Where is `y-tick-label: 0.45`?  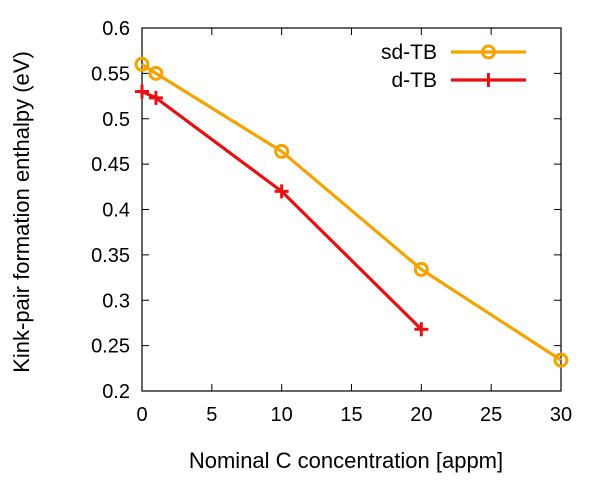
y-tick-label: 0.45 is located at coordinates (110, 165).